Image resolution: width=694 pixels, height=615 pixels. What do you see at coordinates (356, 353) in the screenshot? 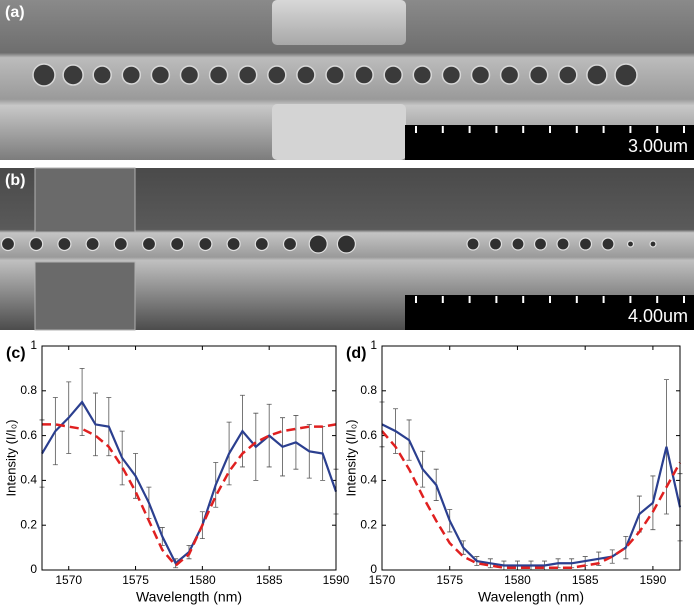
I see `panel-label: (d)` at bounding box center [356, 353].